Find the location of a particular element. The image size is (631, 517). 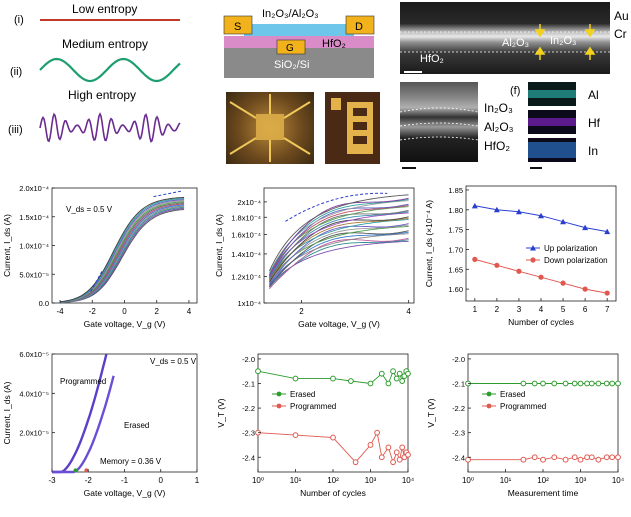

tem-cross-section is located at coordinates (505, 38).